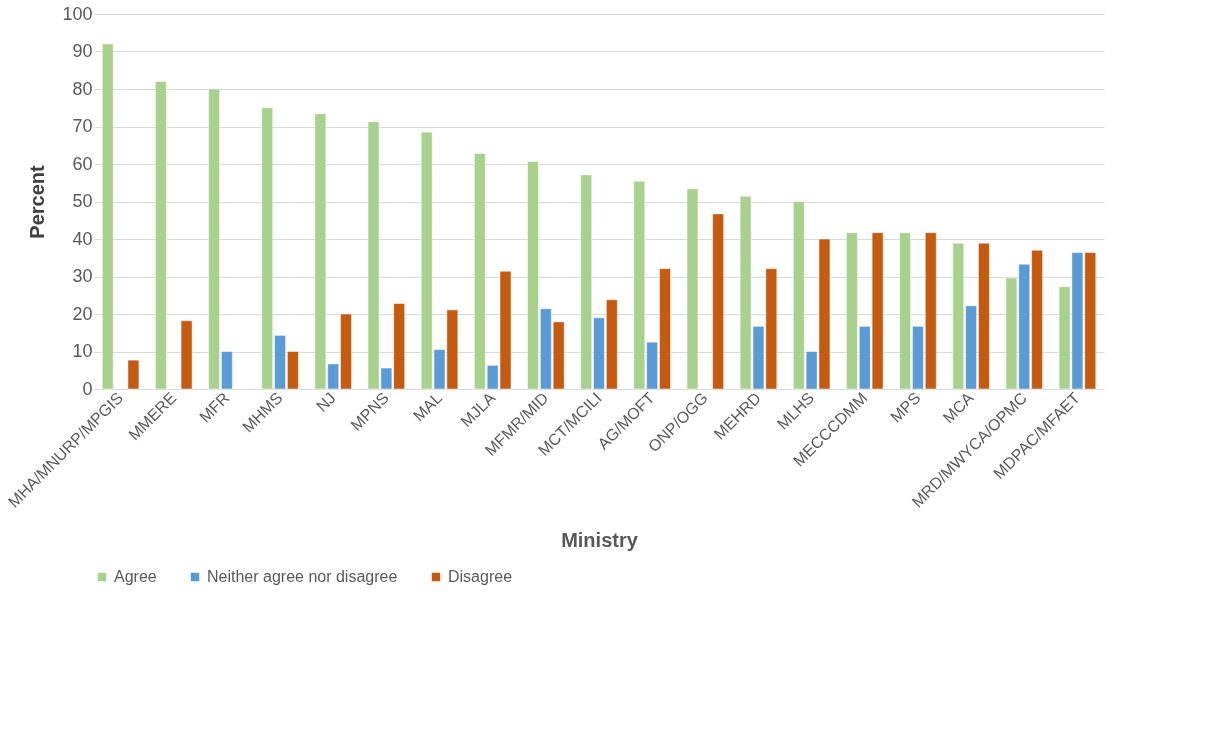 The height and width of the screenshot is (738, 1206). I want to click on y-tick-label: 100, so click(77, 13).